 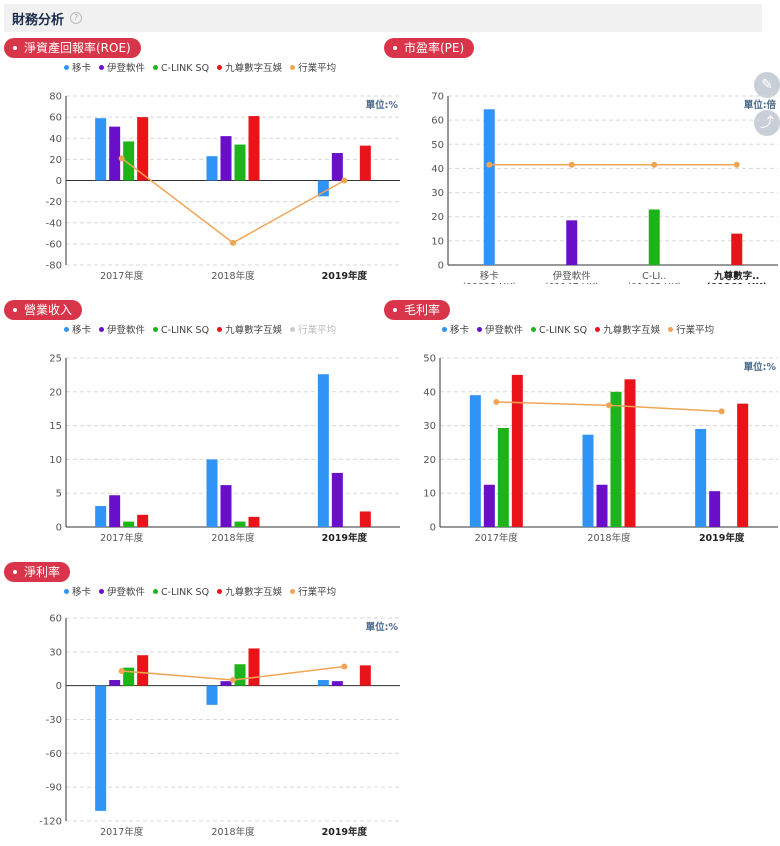 I want to click on revenue-x-tick-label: 2018年度, so click(x=233, y=538).